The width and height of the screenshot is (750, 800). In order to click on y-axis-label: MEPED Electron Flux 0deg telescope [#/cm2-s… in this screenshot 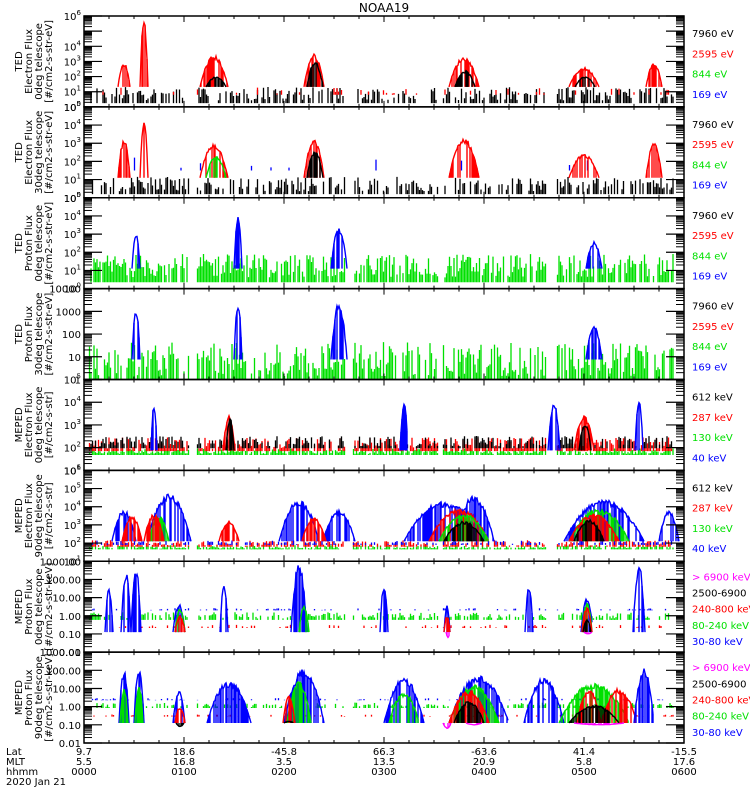, I will do `click(34, 425)`.